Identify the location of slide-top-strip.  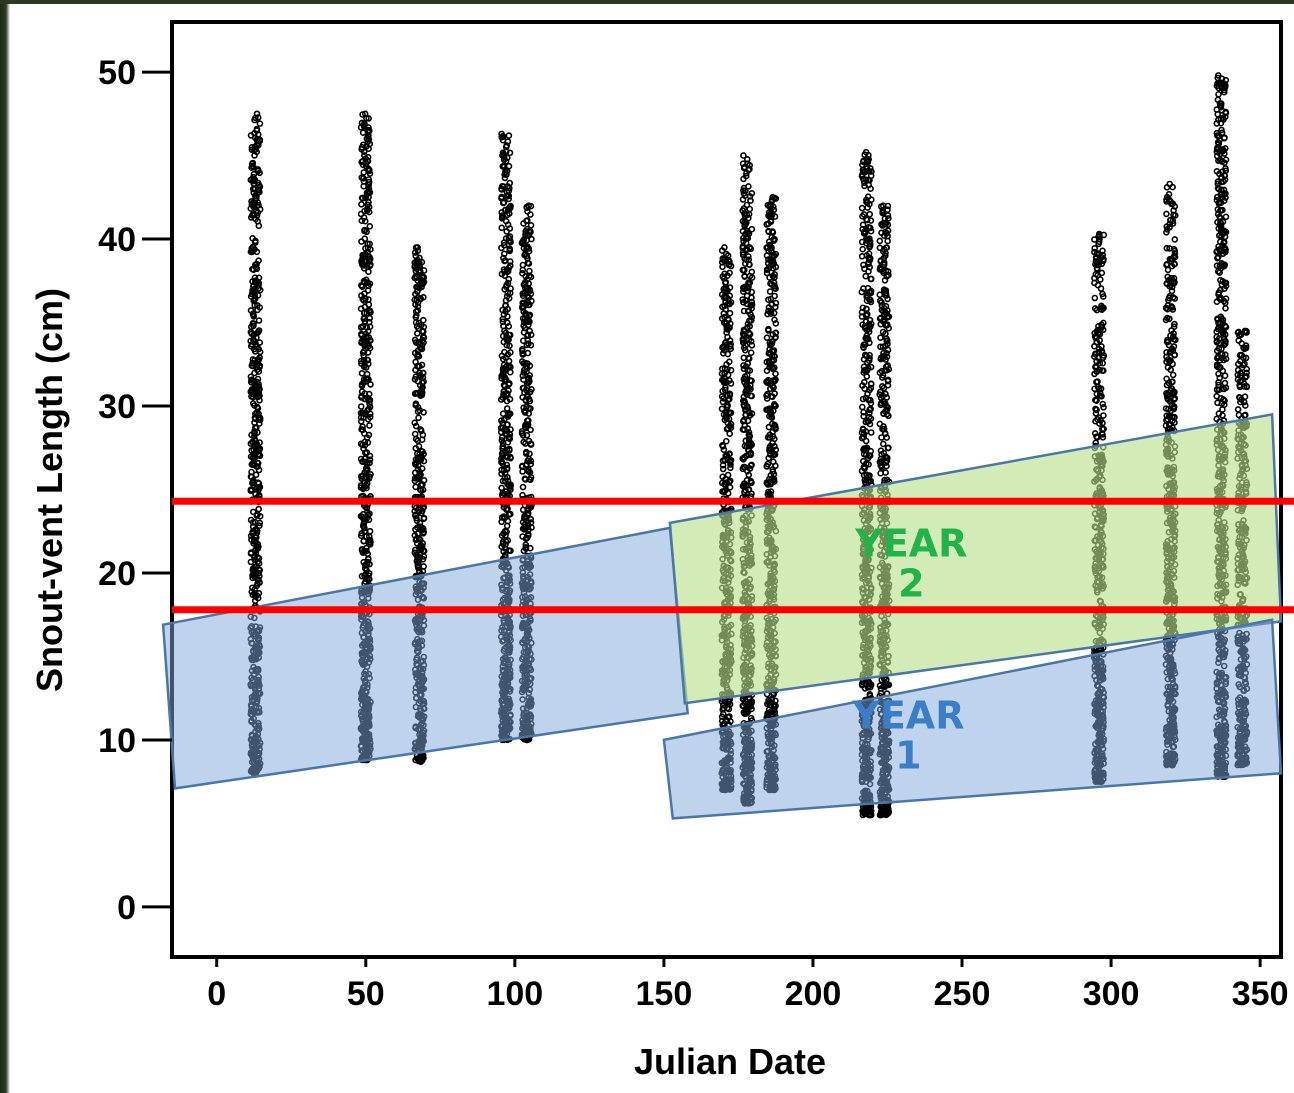
(647, 2).